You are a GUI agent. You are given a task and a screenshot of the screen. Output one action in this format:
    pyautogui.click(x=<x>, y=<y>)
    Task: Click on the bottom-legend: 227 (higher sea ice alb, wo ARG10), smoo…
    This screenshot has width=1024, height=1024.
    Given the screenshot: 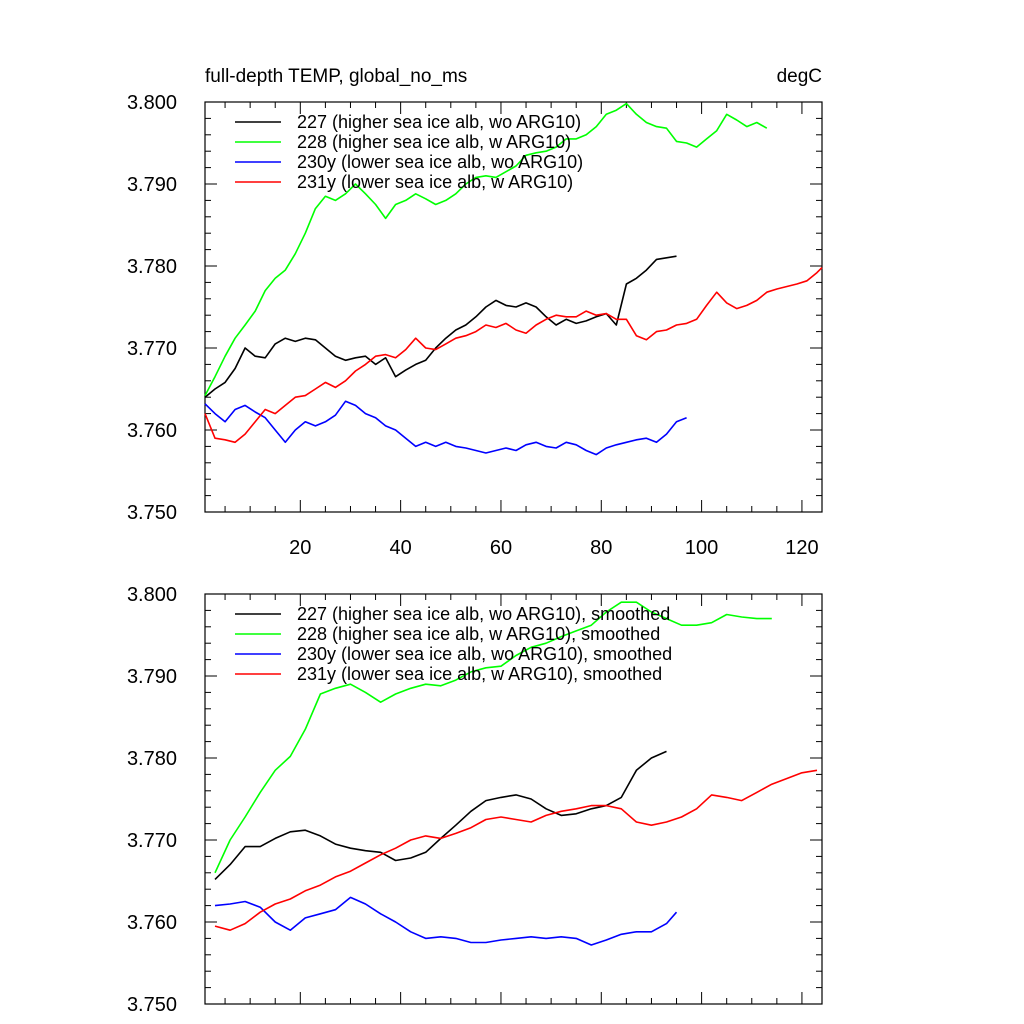 What is the action you would take?
    pyautogui.click(x=453, y=644)
    